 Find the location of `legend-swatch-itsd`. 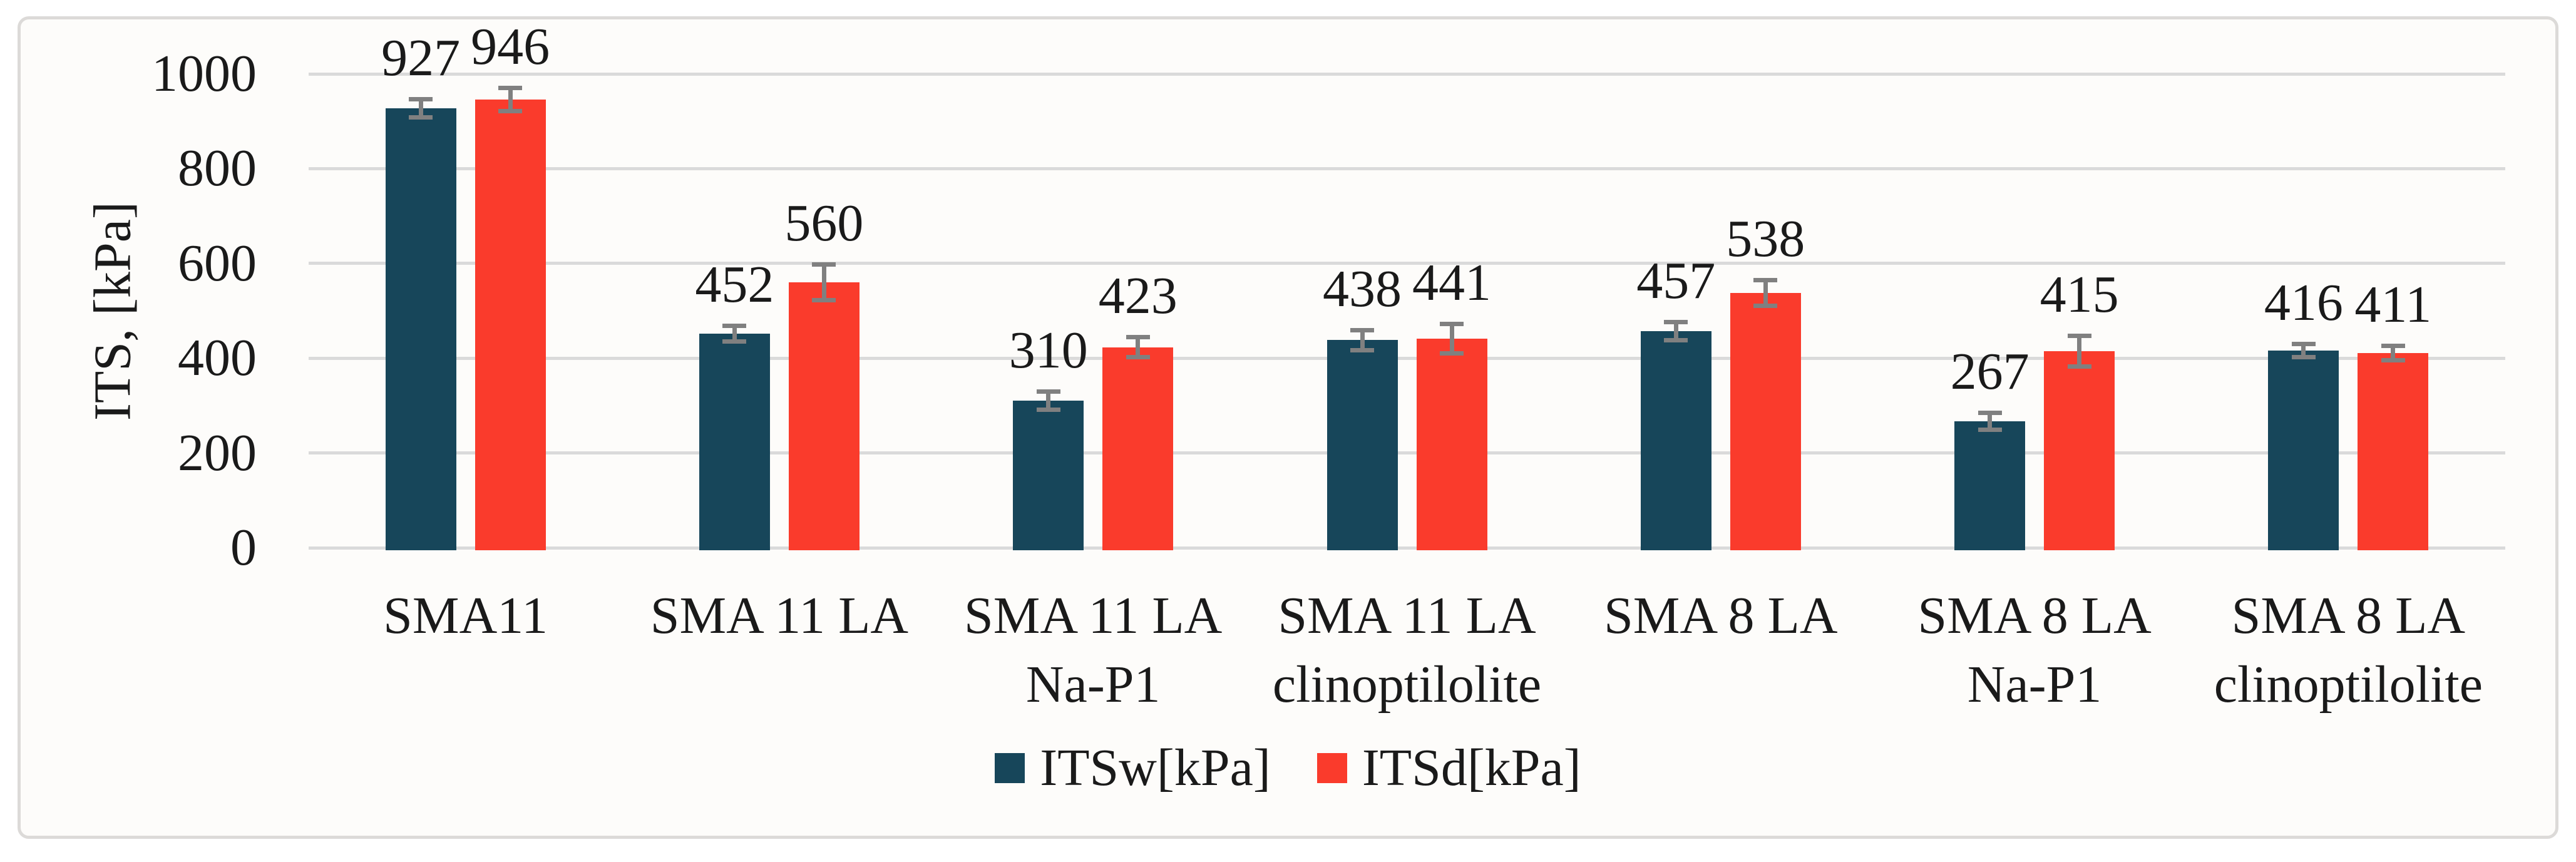

legend-swatch-itsd is located at coordinates (1331, 767).